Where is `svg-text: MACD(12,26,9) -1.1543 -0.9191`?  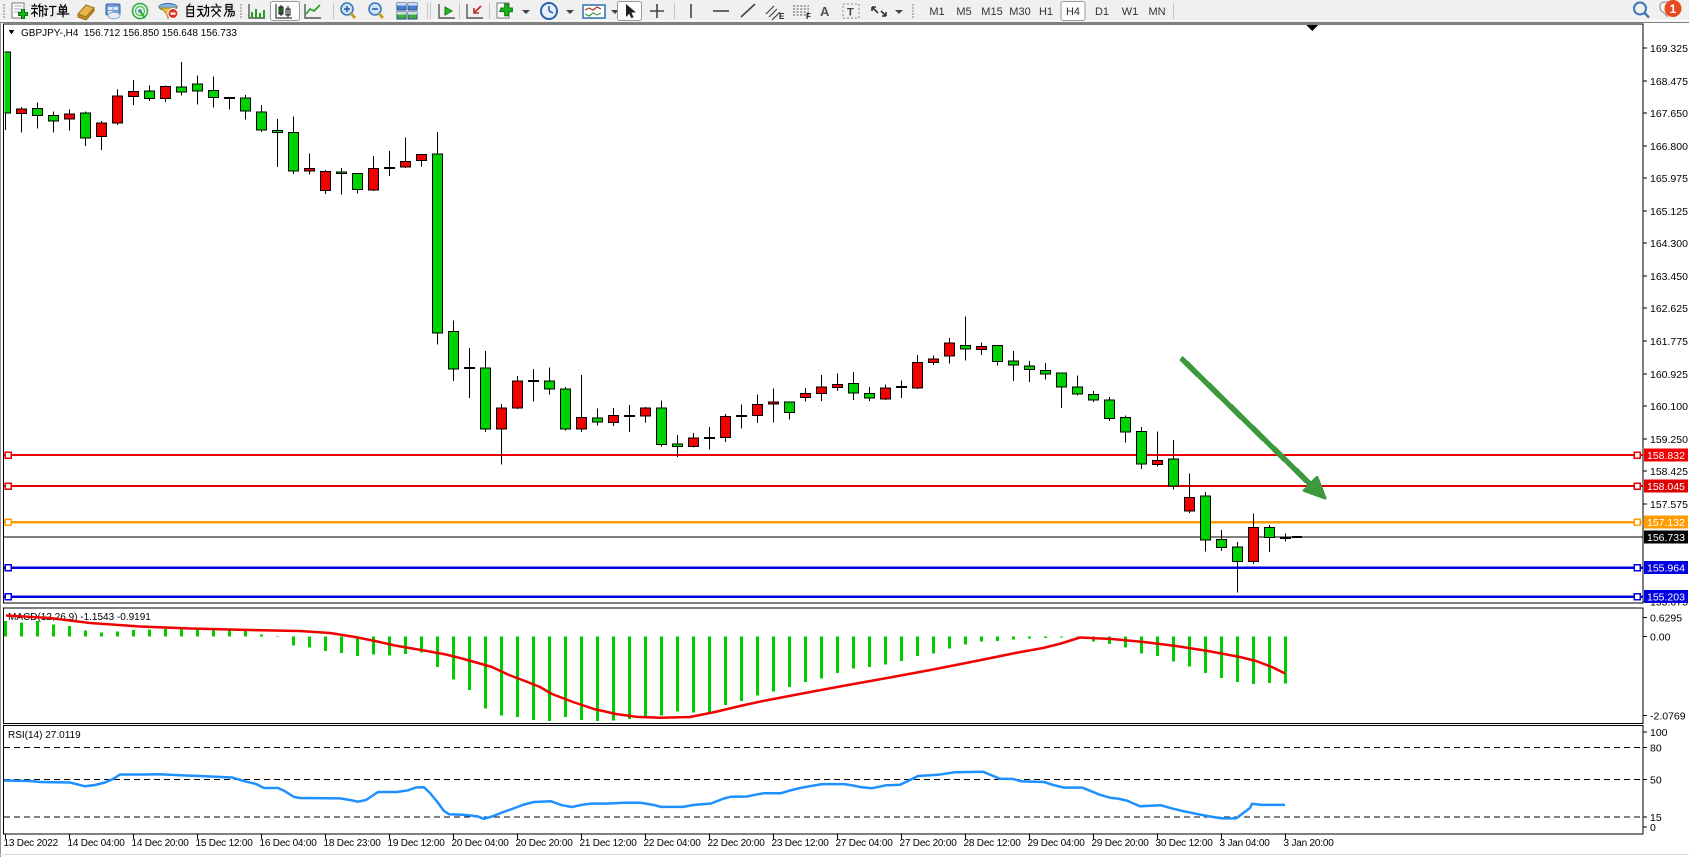 svg-text: MACD(12,26,9) -1.1543 -0.9191 is located at coordinates (79, 617).